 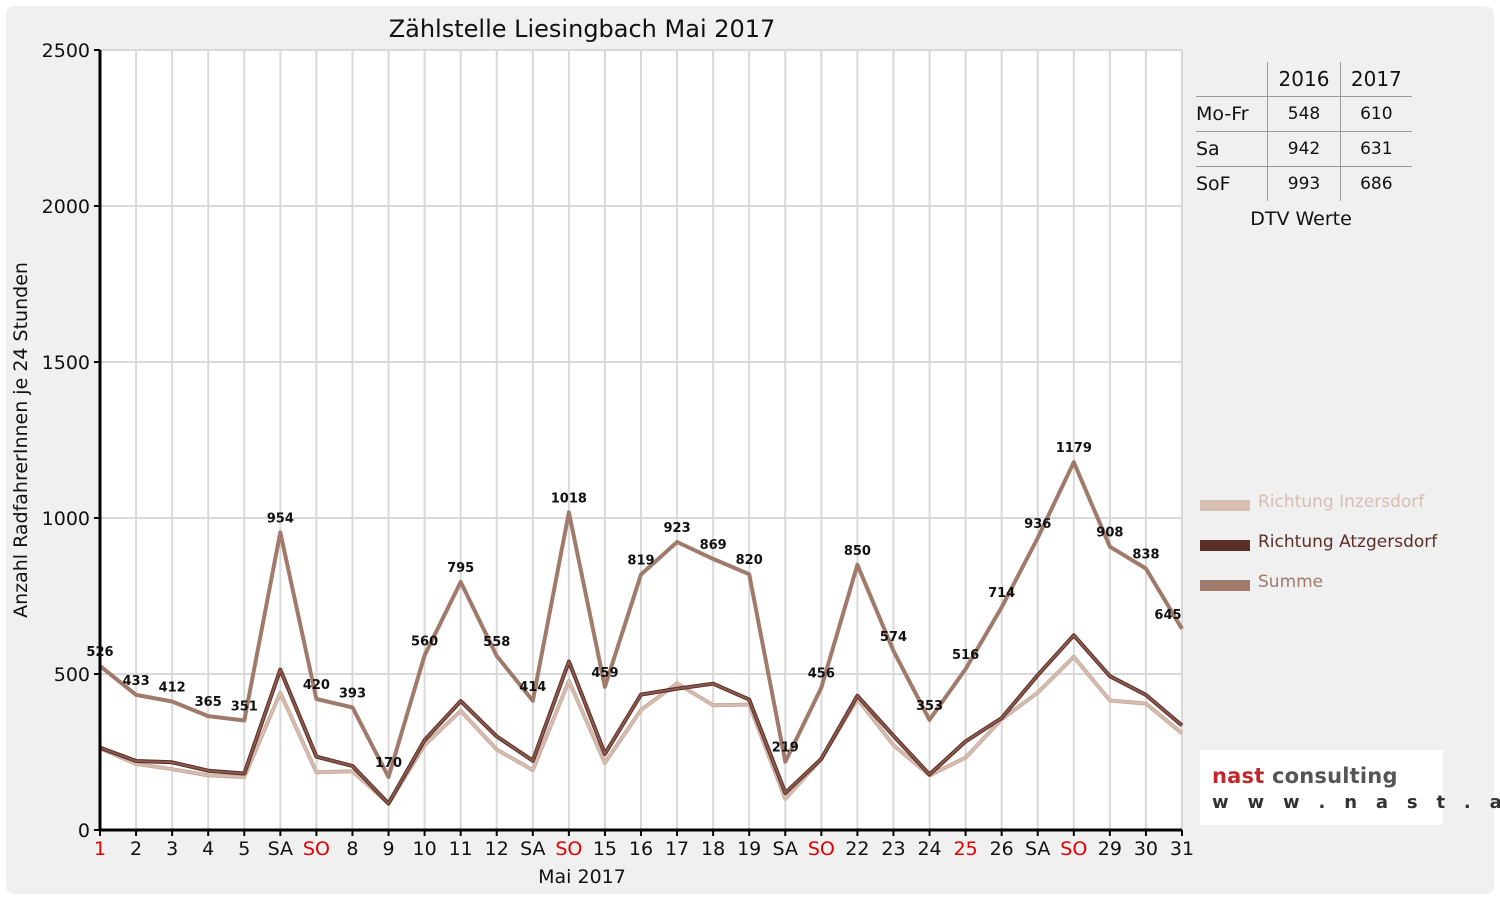 I want to click on x-tick-label: 23, so click(x=893, y=849).